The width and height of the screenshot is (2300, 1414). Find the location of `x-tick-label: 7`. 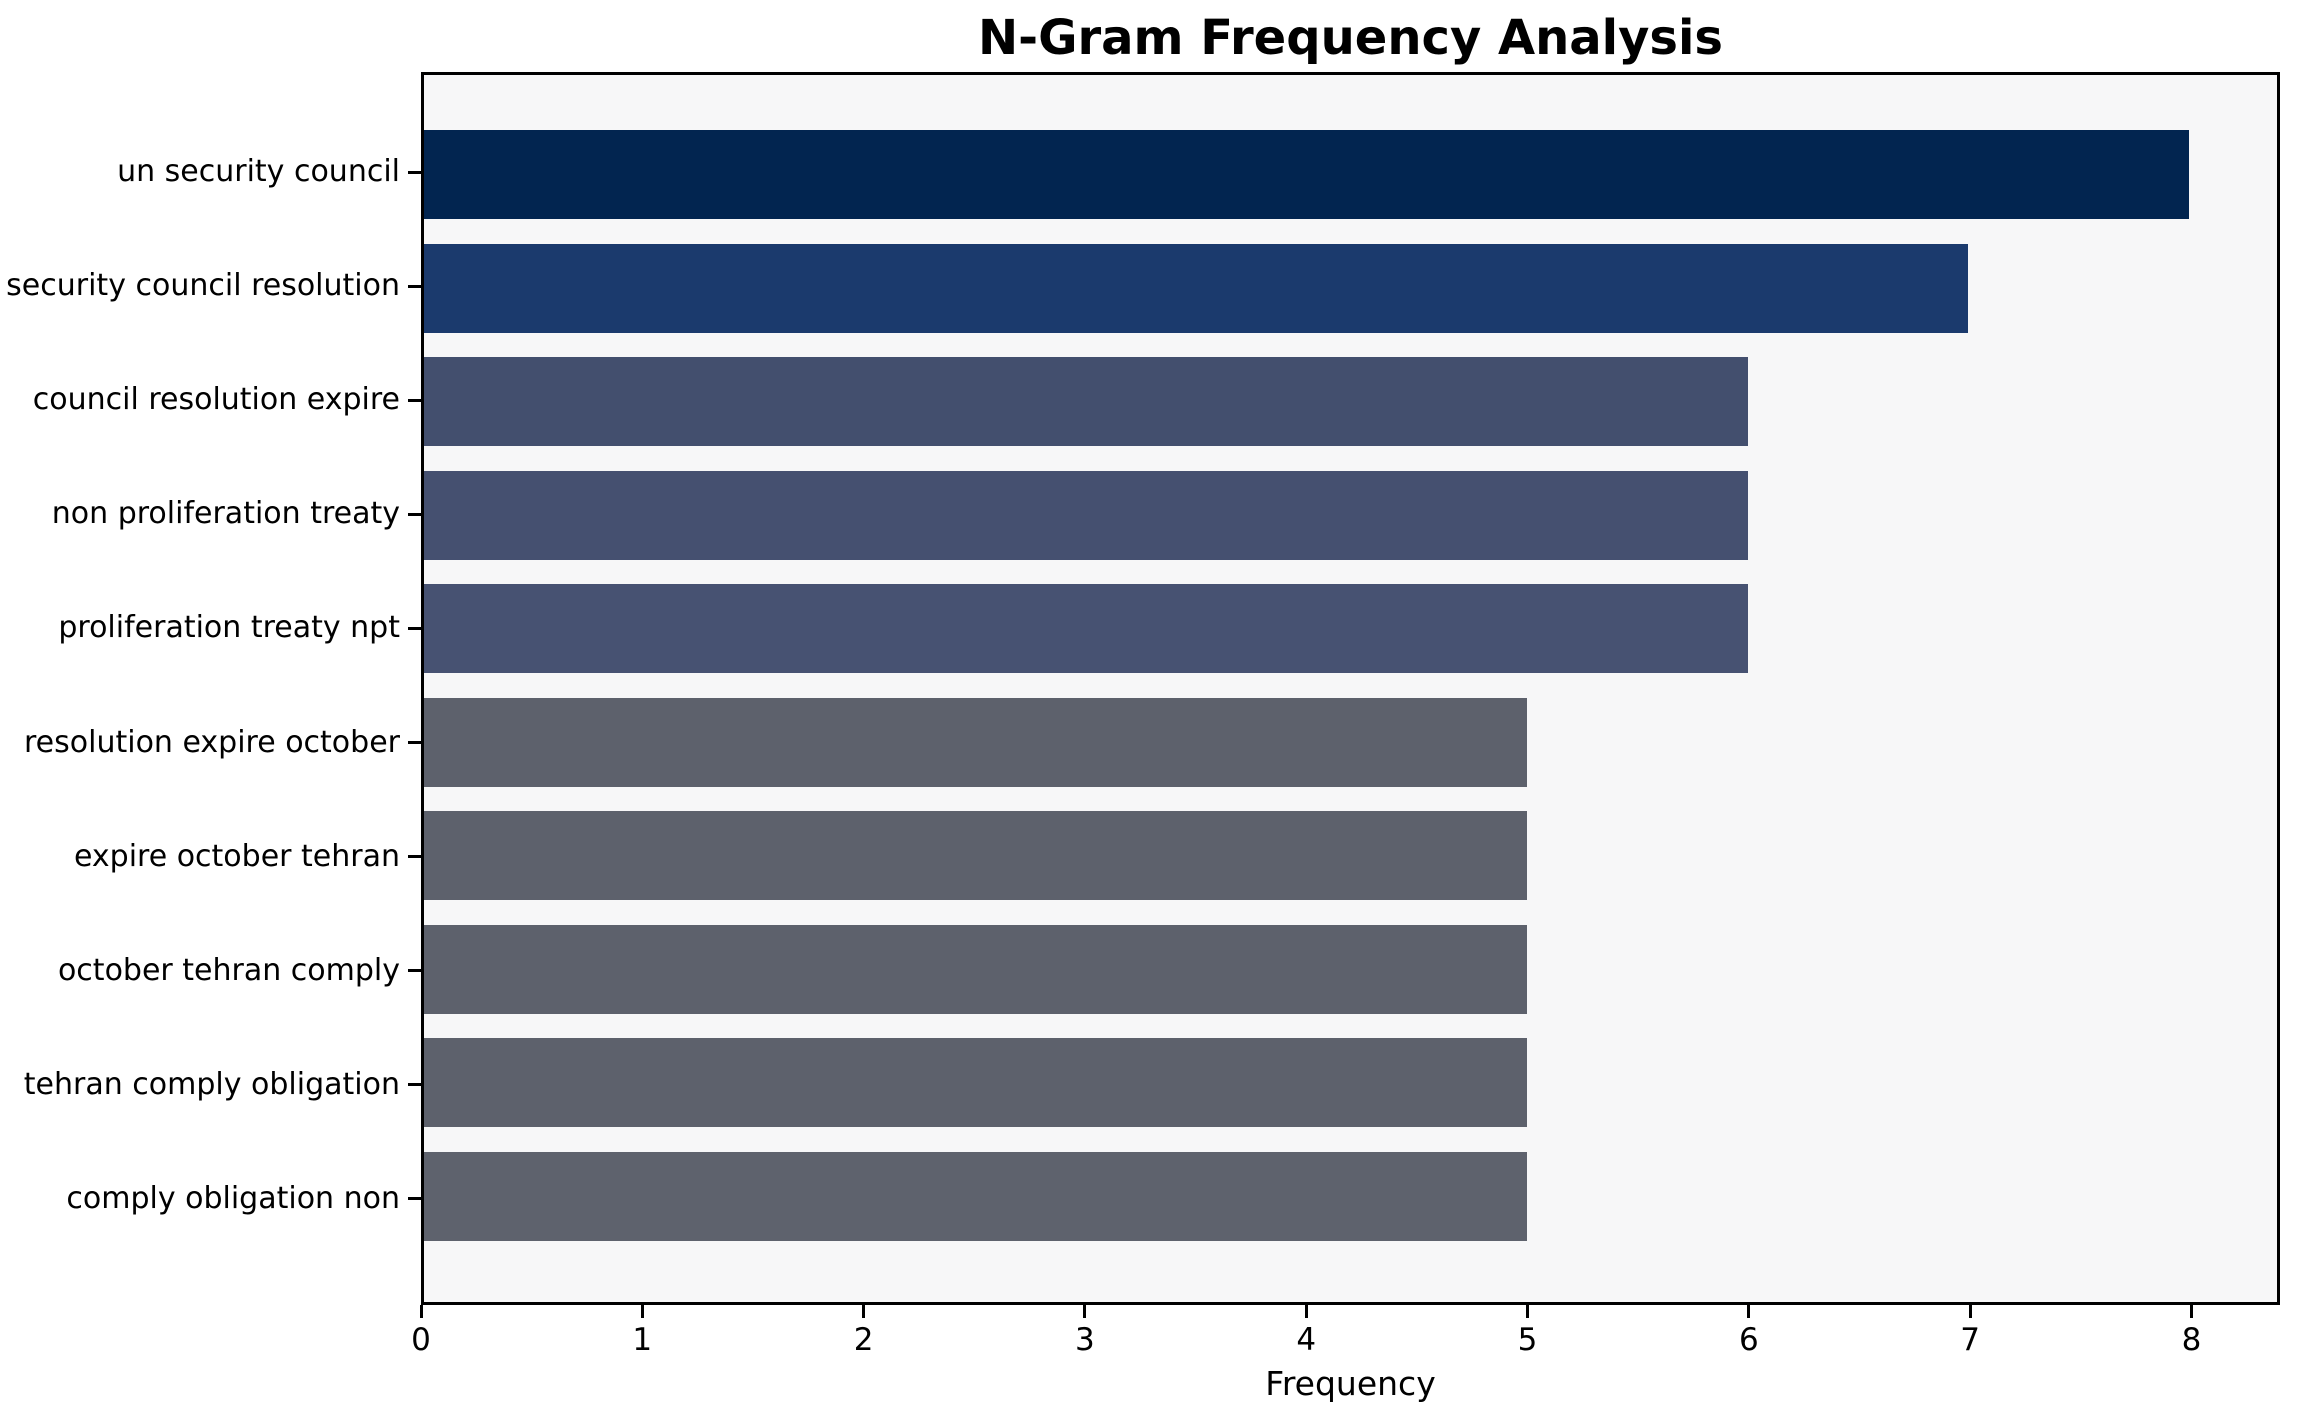

x-tick-label: 7 is located at coordinates (1970, 1340).